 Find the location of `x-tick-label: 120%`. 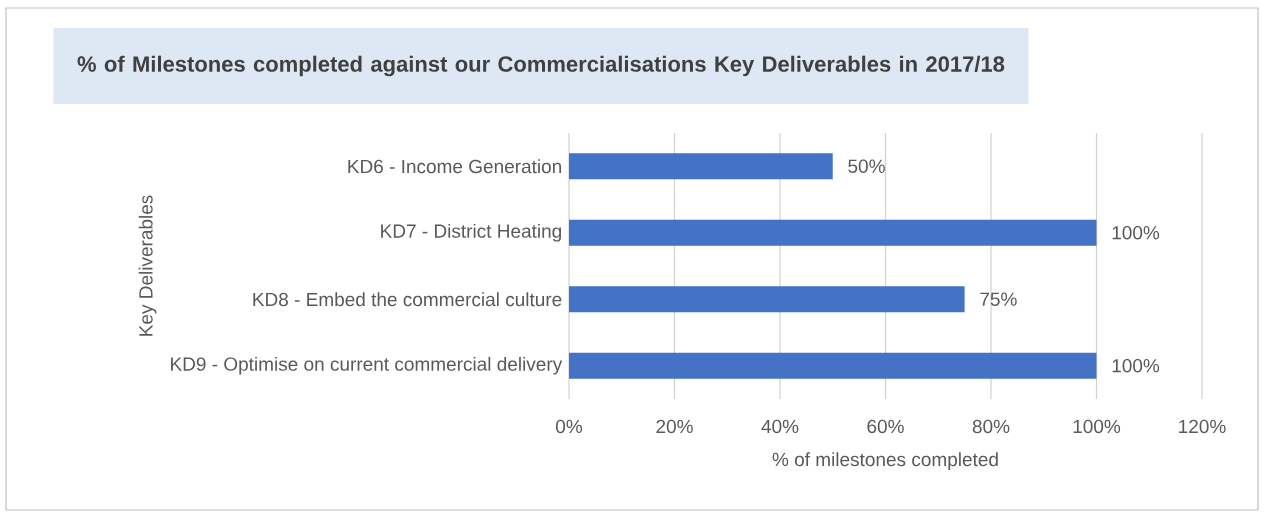

x-tick-label: 120% is located at coordinates (1202, 426).